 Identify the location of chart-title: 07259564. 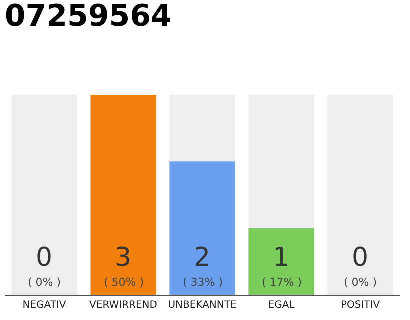
(88, 17).